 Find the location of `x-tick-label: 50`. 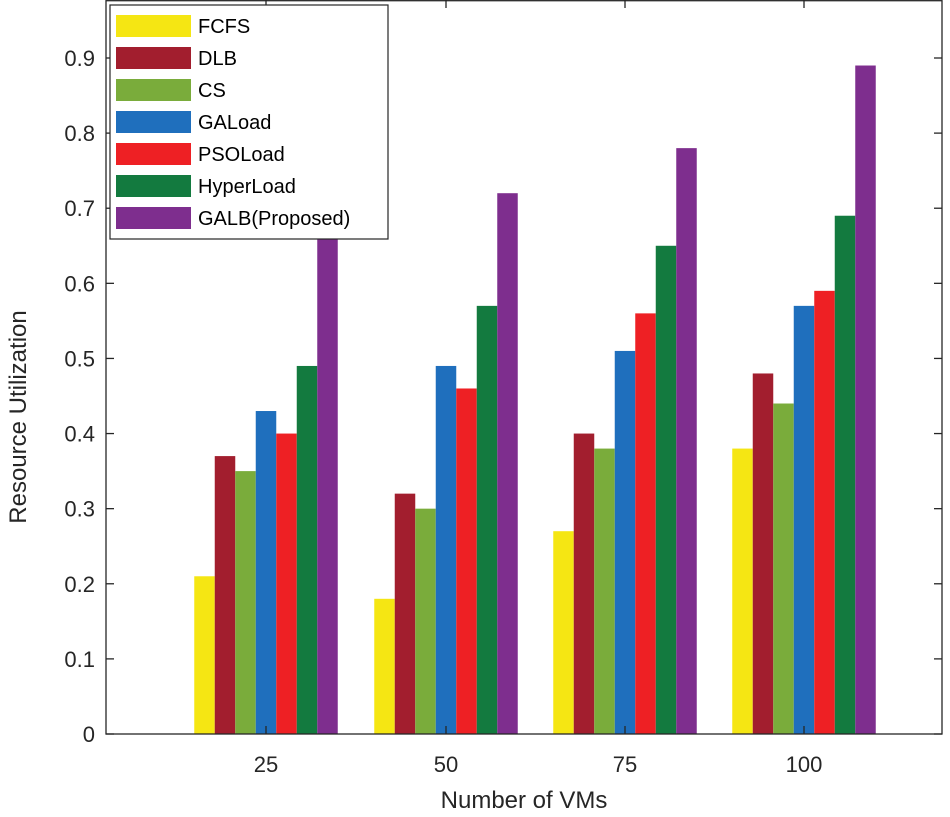

x-tick-label: 50 is located at coordinates (446, 764).